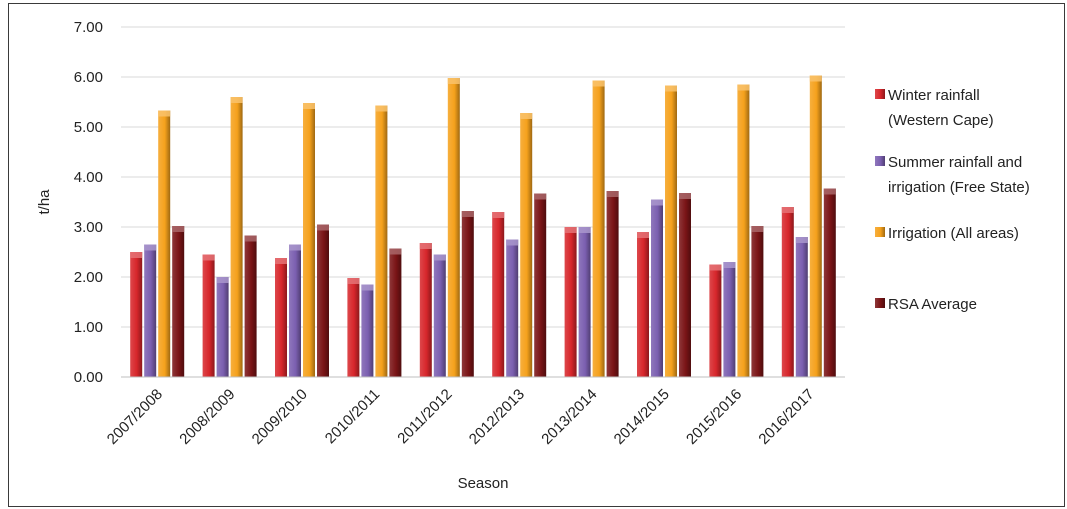 The width and height of the screenshot is (1067, 509). Describe the element at coordinates (88, 177) in the screenshot. I see `y-tick-label: 4.00` at that location.